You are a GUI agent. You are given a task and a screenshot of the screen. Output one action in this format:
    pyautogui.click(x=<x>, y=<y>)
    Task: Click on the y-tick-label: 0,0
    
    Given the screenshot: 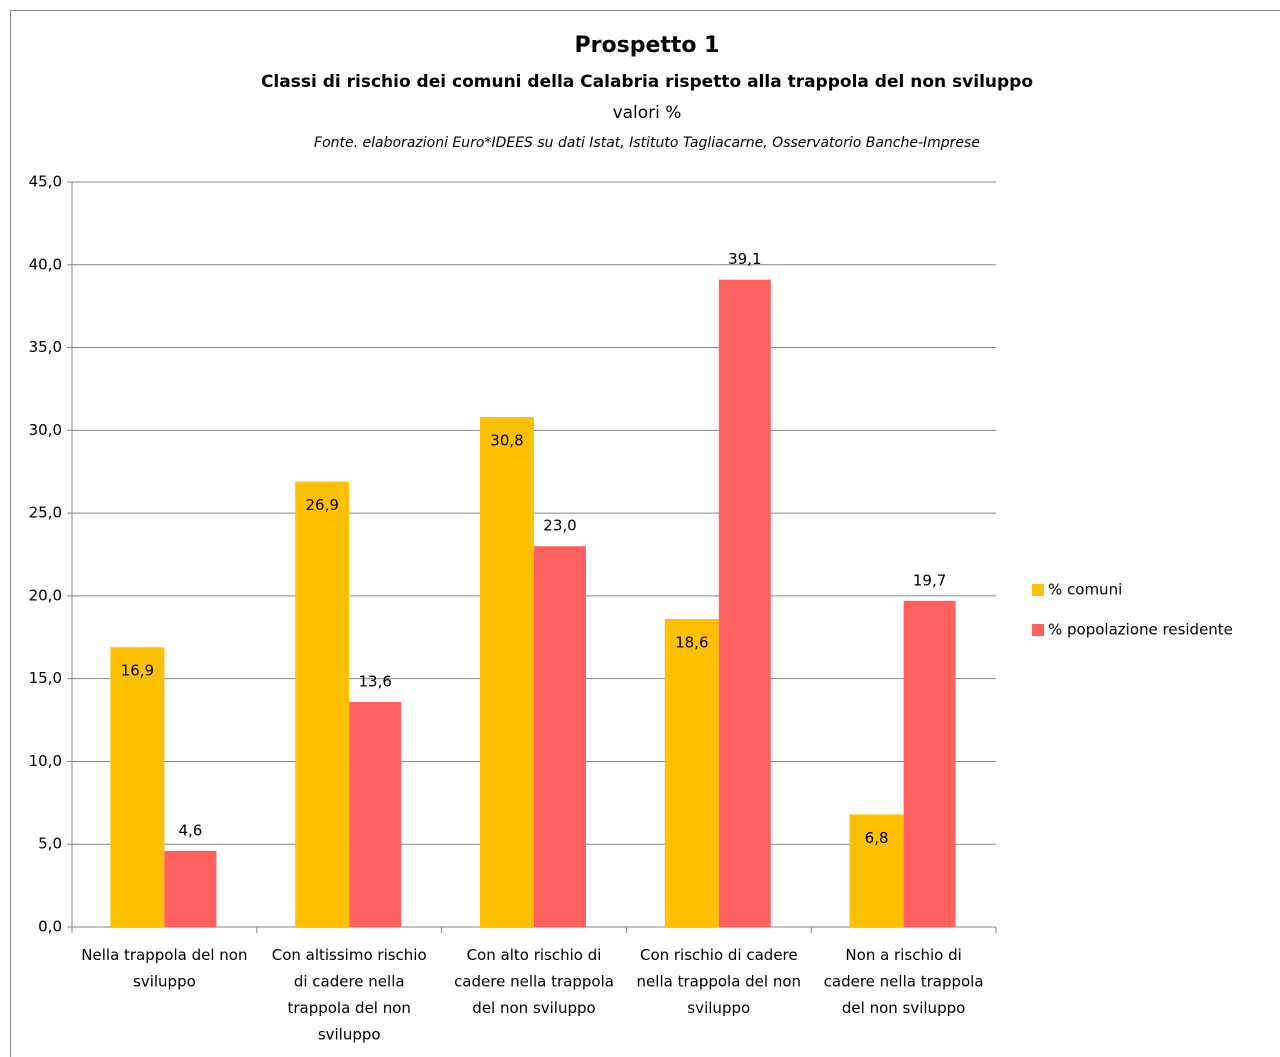 What is the action you would take?
    pyautogui.click(x=50, y=927)
    